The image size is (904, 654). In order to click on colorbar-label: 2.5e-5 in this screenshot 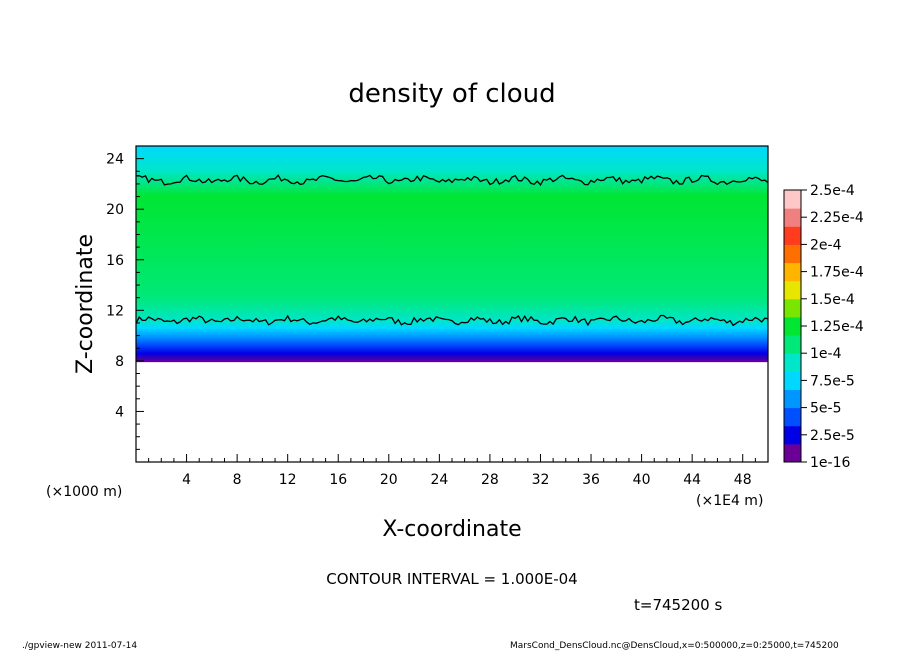, I will do `click(832, 436)`.